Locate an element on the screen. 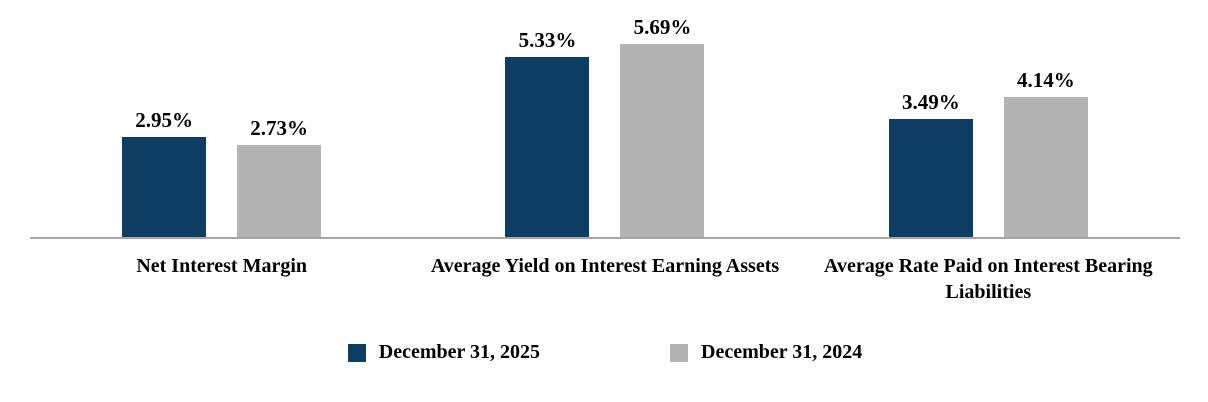  bar-value-label: 2.73% is located at coordinates (279, 127).